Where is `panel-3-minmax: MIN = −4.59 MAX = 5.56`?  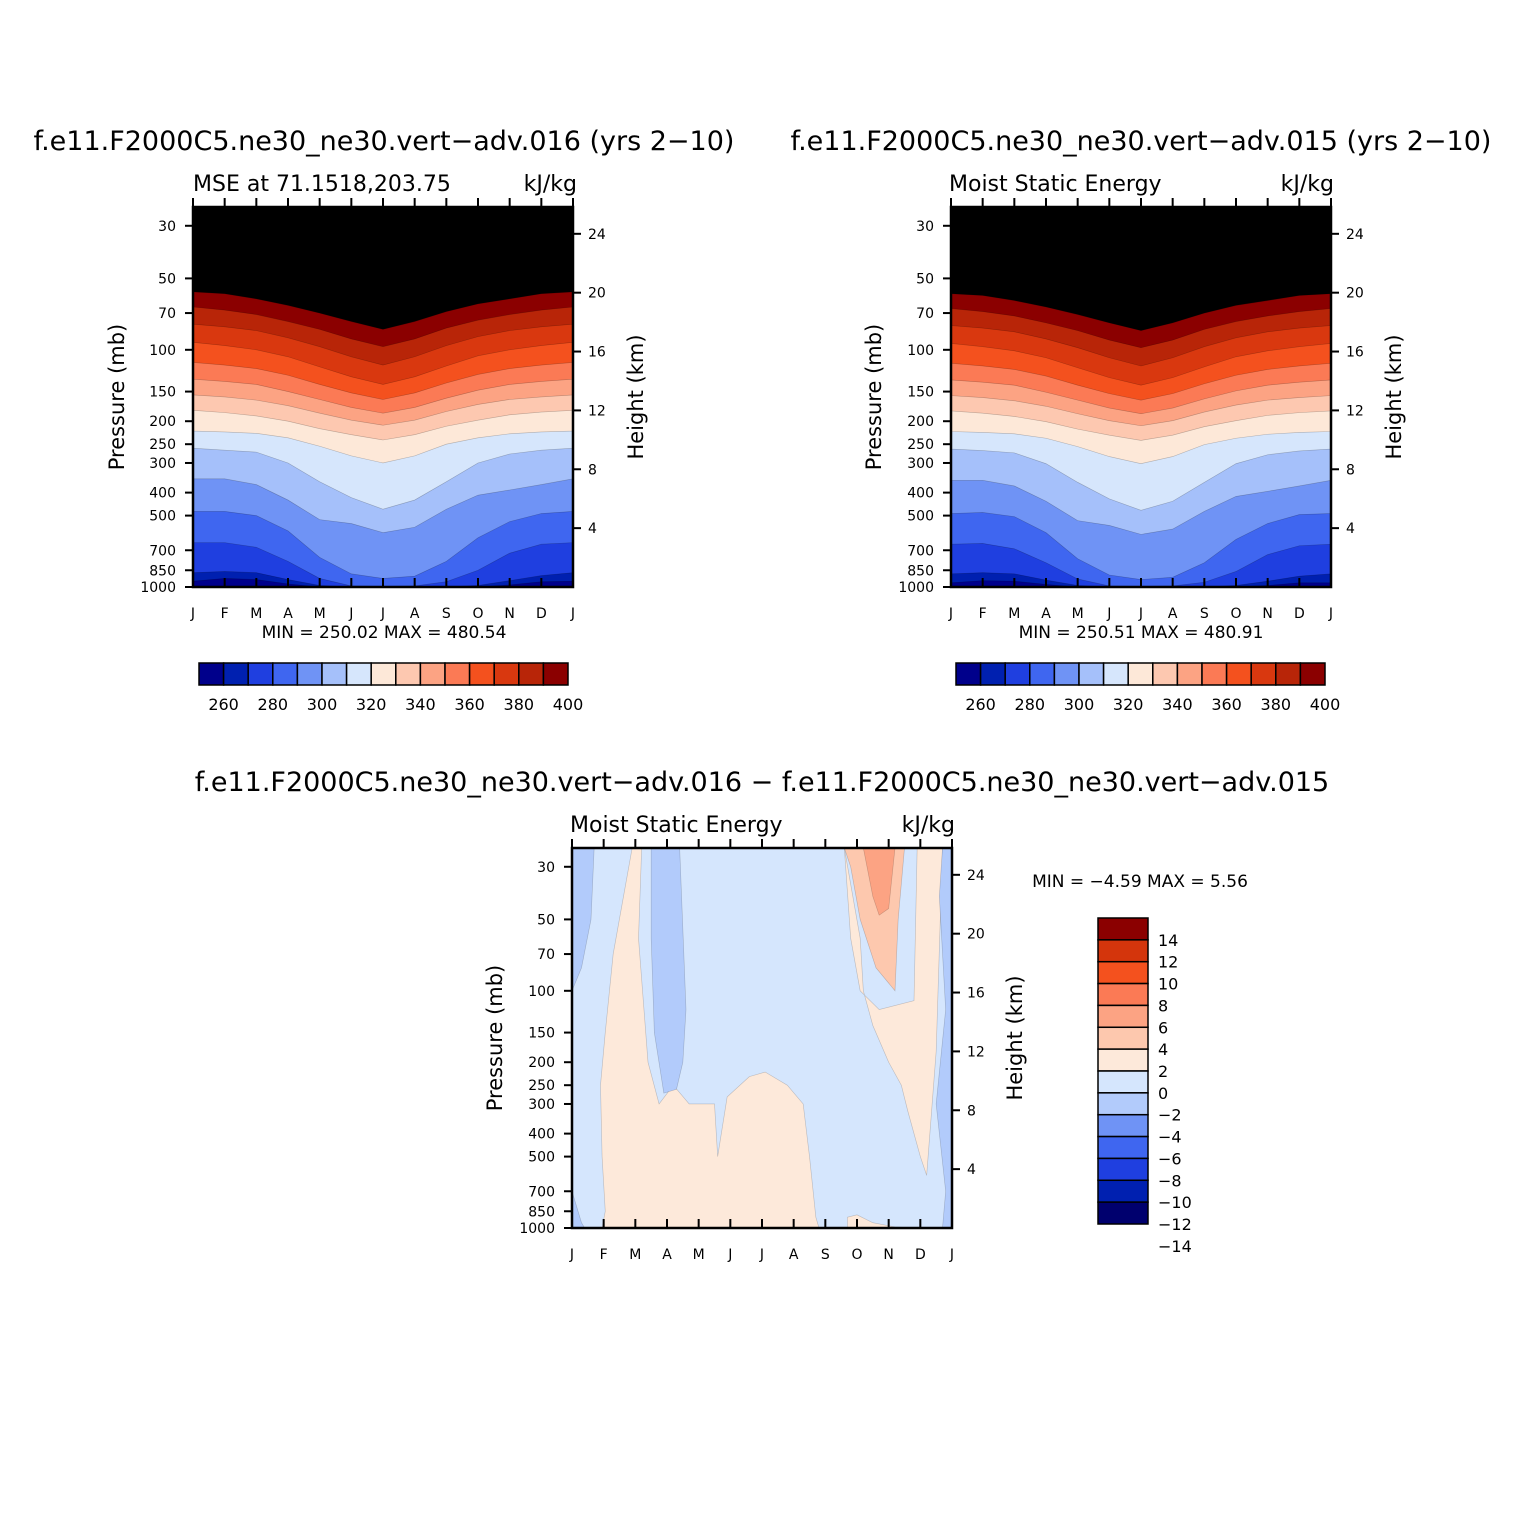
panel-3-minmax: MIN = −4.59 MAX = 5.56 is located at coordinates (1140, 882).